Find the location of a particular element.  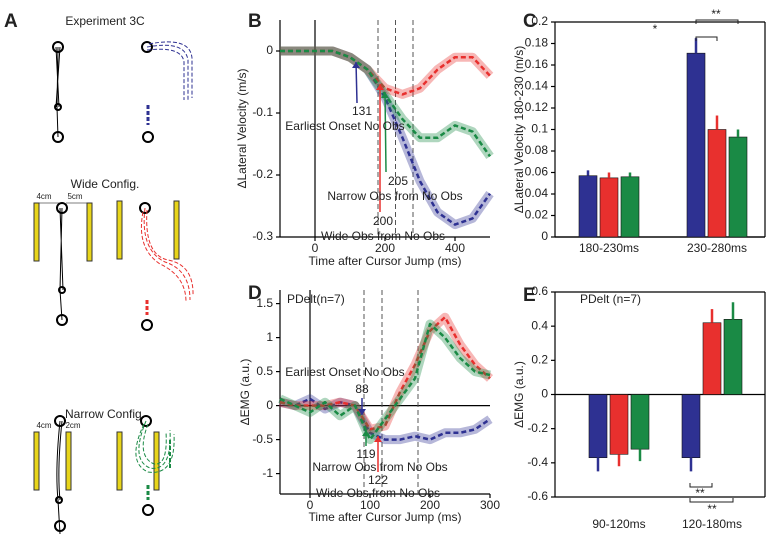

y-tick-label: 1.5 is located at coordinates (264, 303).